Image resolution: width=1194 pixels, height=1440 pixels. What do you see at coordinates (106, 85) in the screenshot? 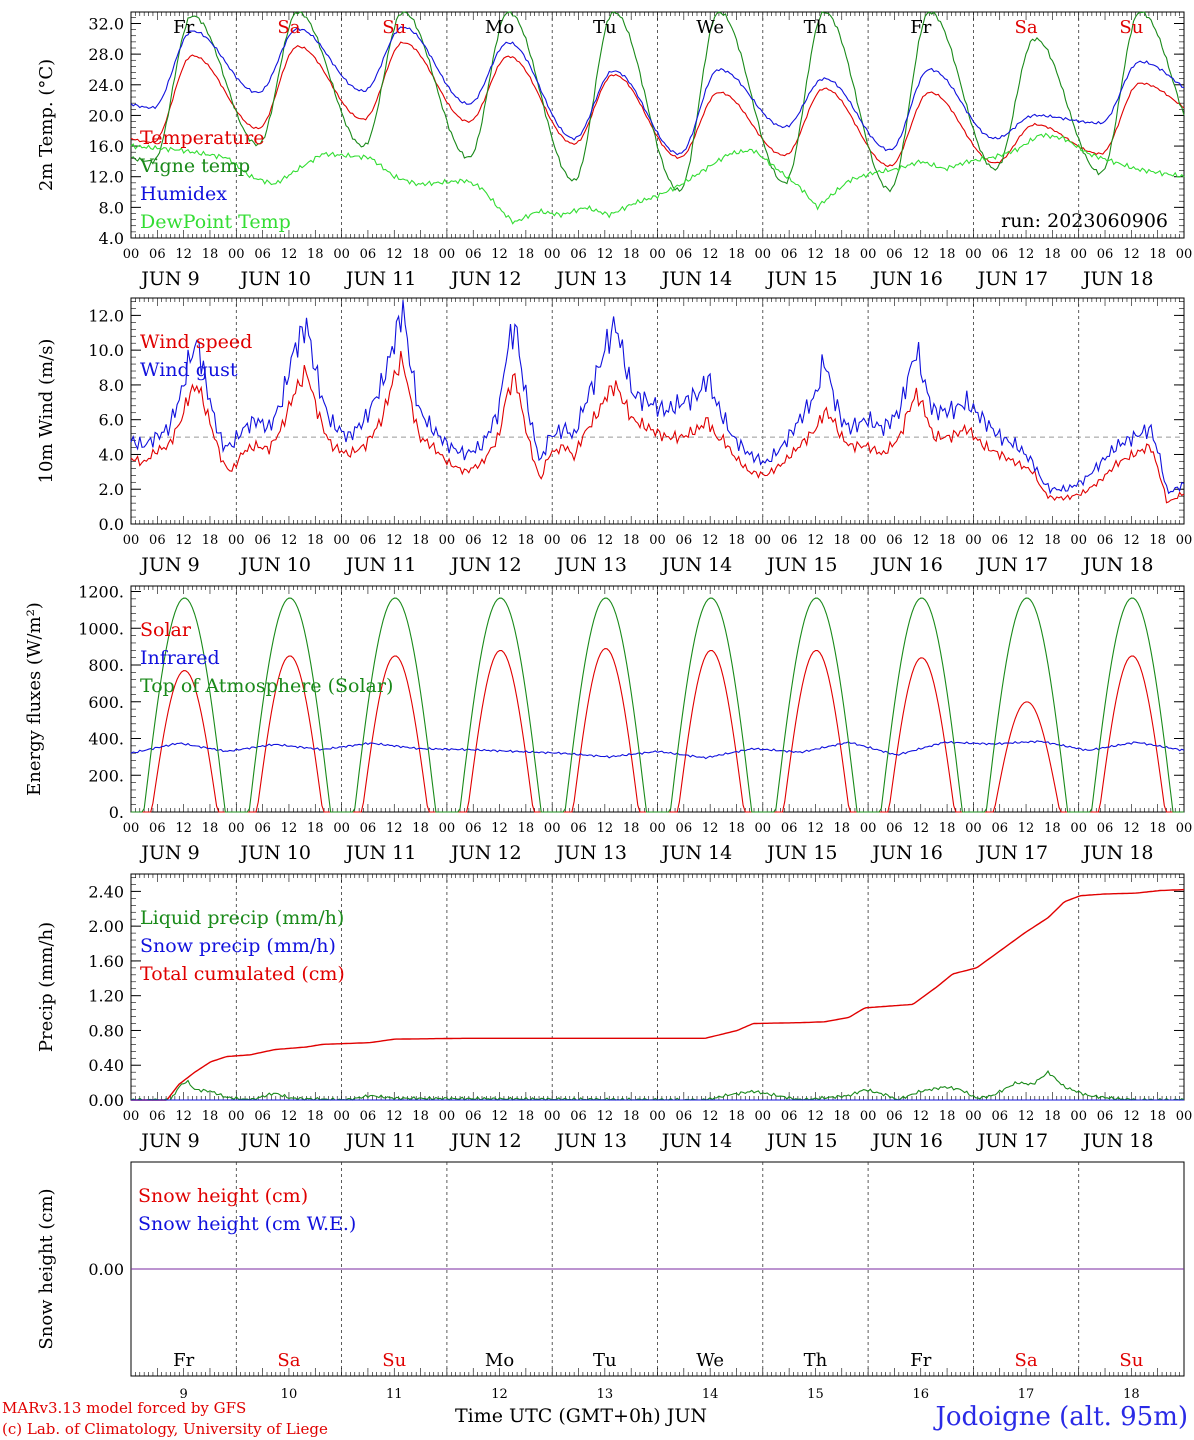
I see `y-tick-label: 24.0` at bounding box center [106, 85].